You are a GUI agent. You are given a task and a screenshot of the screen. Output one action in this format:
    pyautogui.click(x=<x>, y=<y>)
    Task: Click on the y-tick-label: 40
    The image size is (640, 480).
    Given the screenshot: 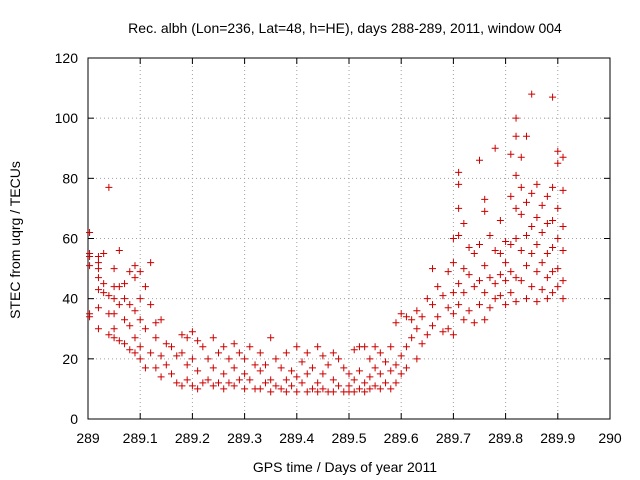 What is the action you would take?
    pyautogui.click(x=70, y=299)
    